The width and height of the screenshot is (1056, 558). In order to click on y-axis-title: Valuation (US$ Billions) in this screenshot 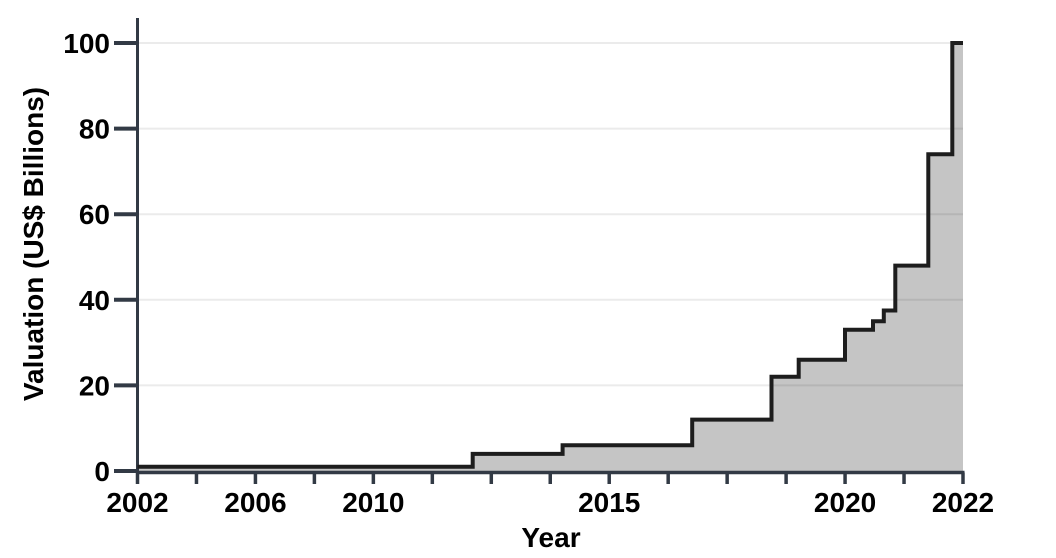, I will do `click(33, 244)`.